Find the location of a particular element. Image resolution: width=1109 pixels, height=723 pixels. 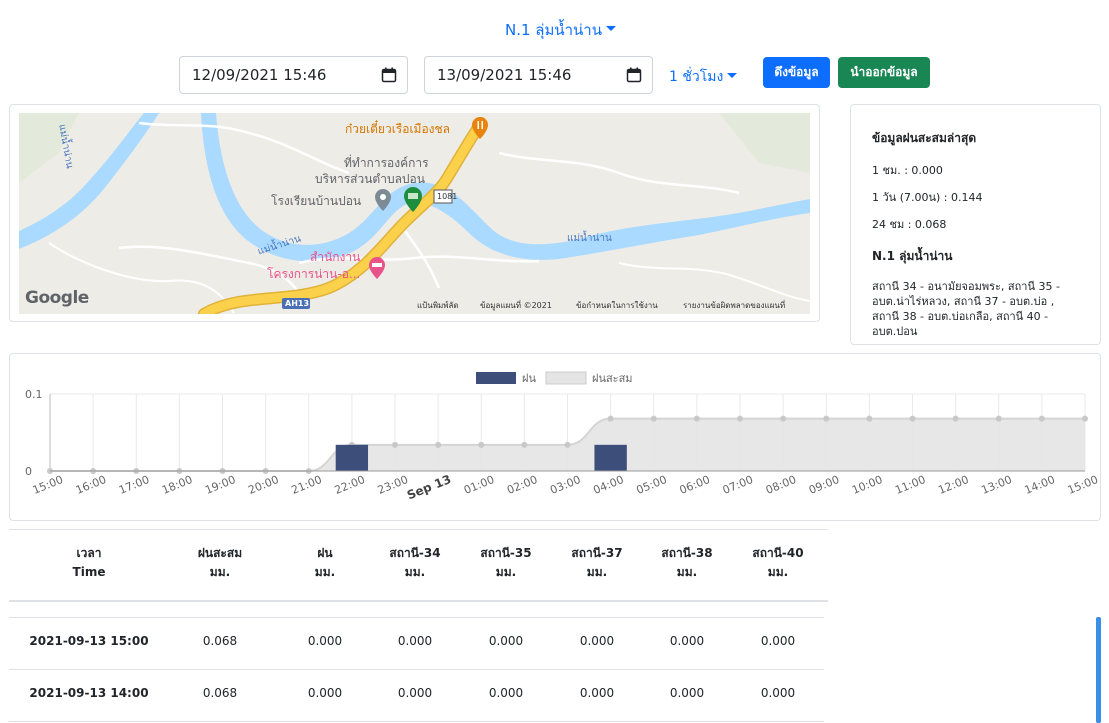

map-label-office-line2: บริหารส่วนตำบลปอน is located at coordinates (370, 179).